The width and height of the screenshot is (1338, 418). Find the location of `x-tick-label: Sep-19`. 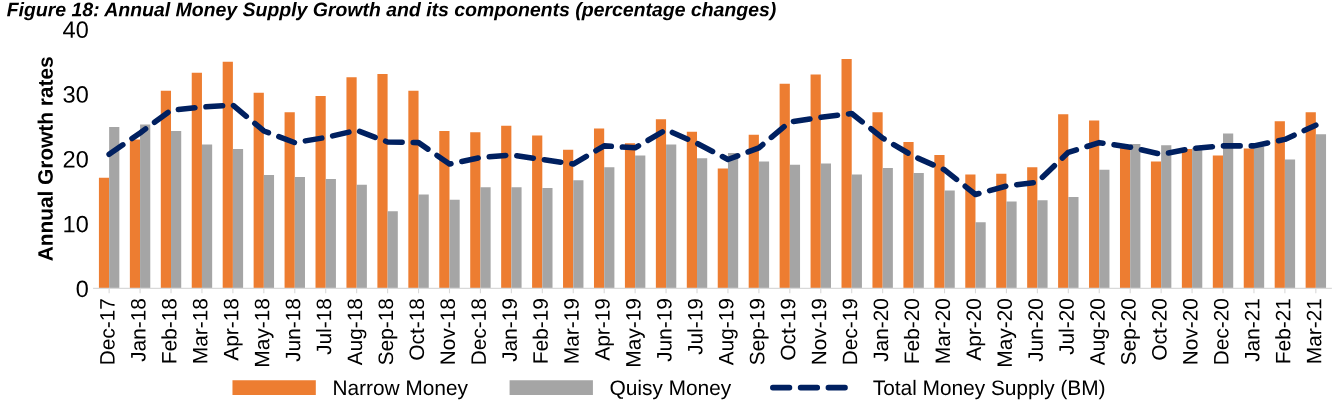

x-tick-label: Sep-19 is located at coordinates (759, 332).